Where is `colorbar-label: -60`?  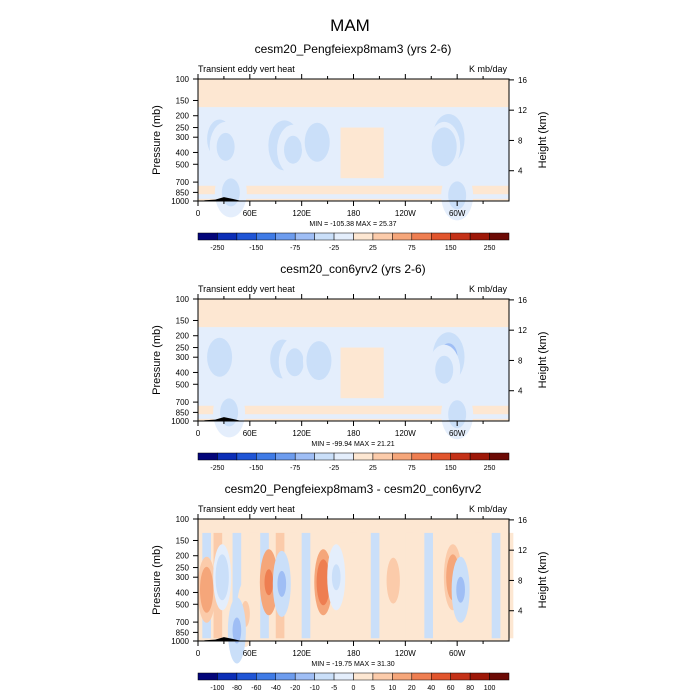 colorbar-label: -60 is located at coordinates (256, 688).